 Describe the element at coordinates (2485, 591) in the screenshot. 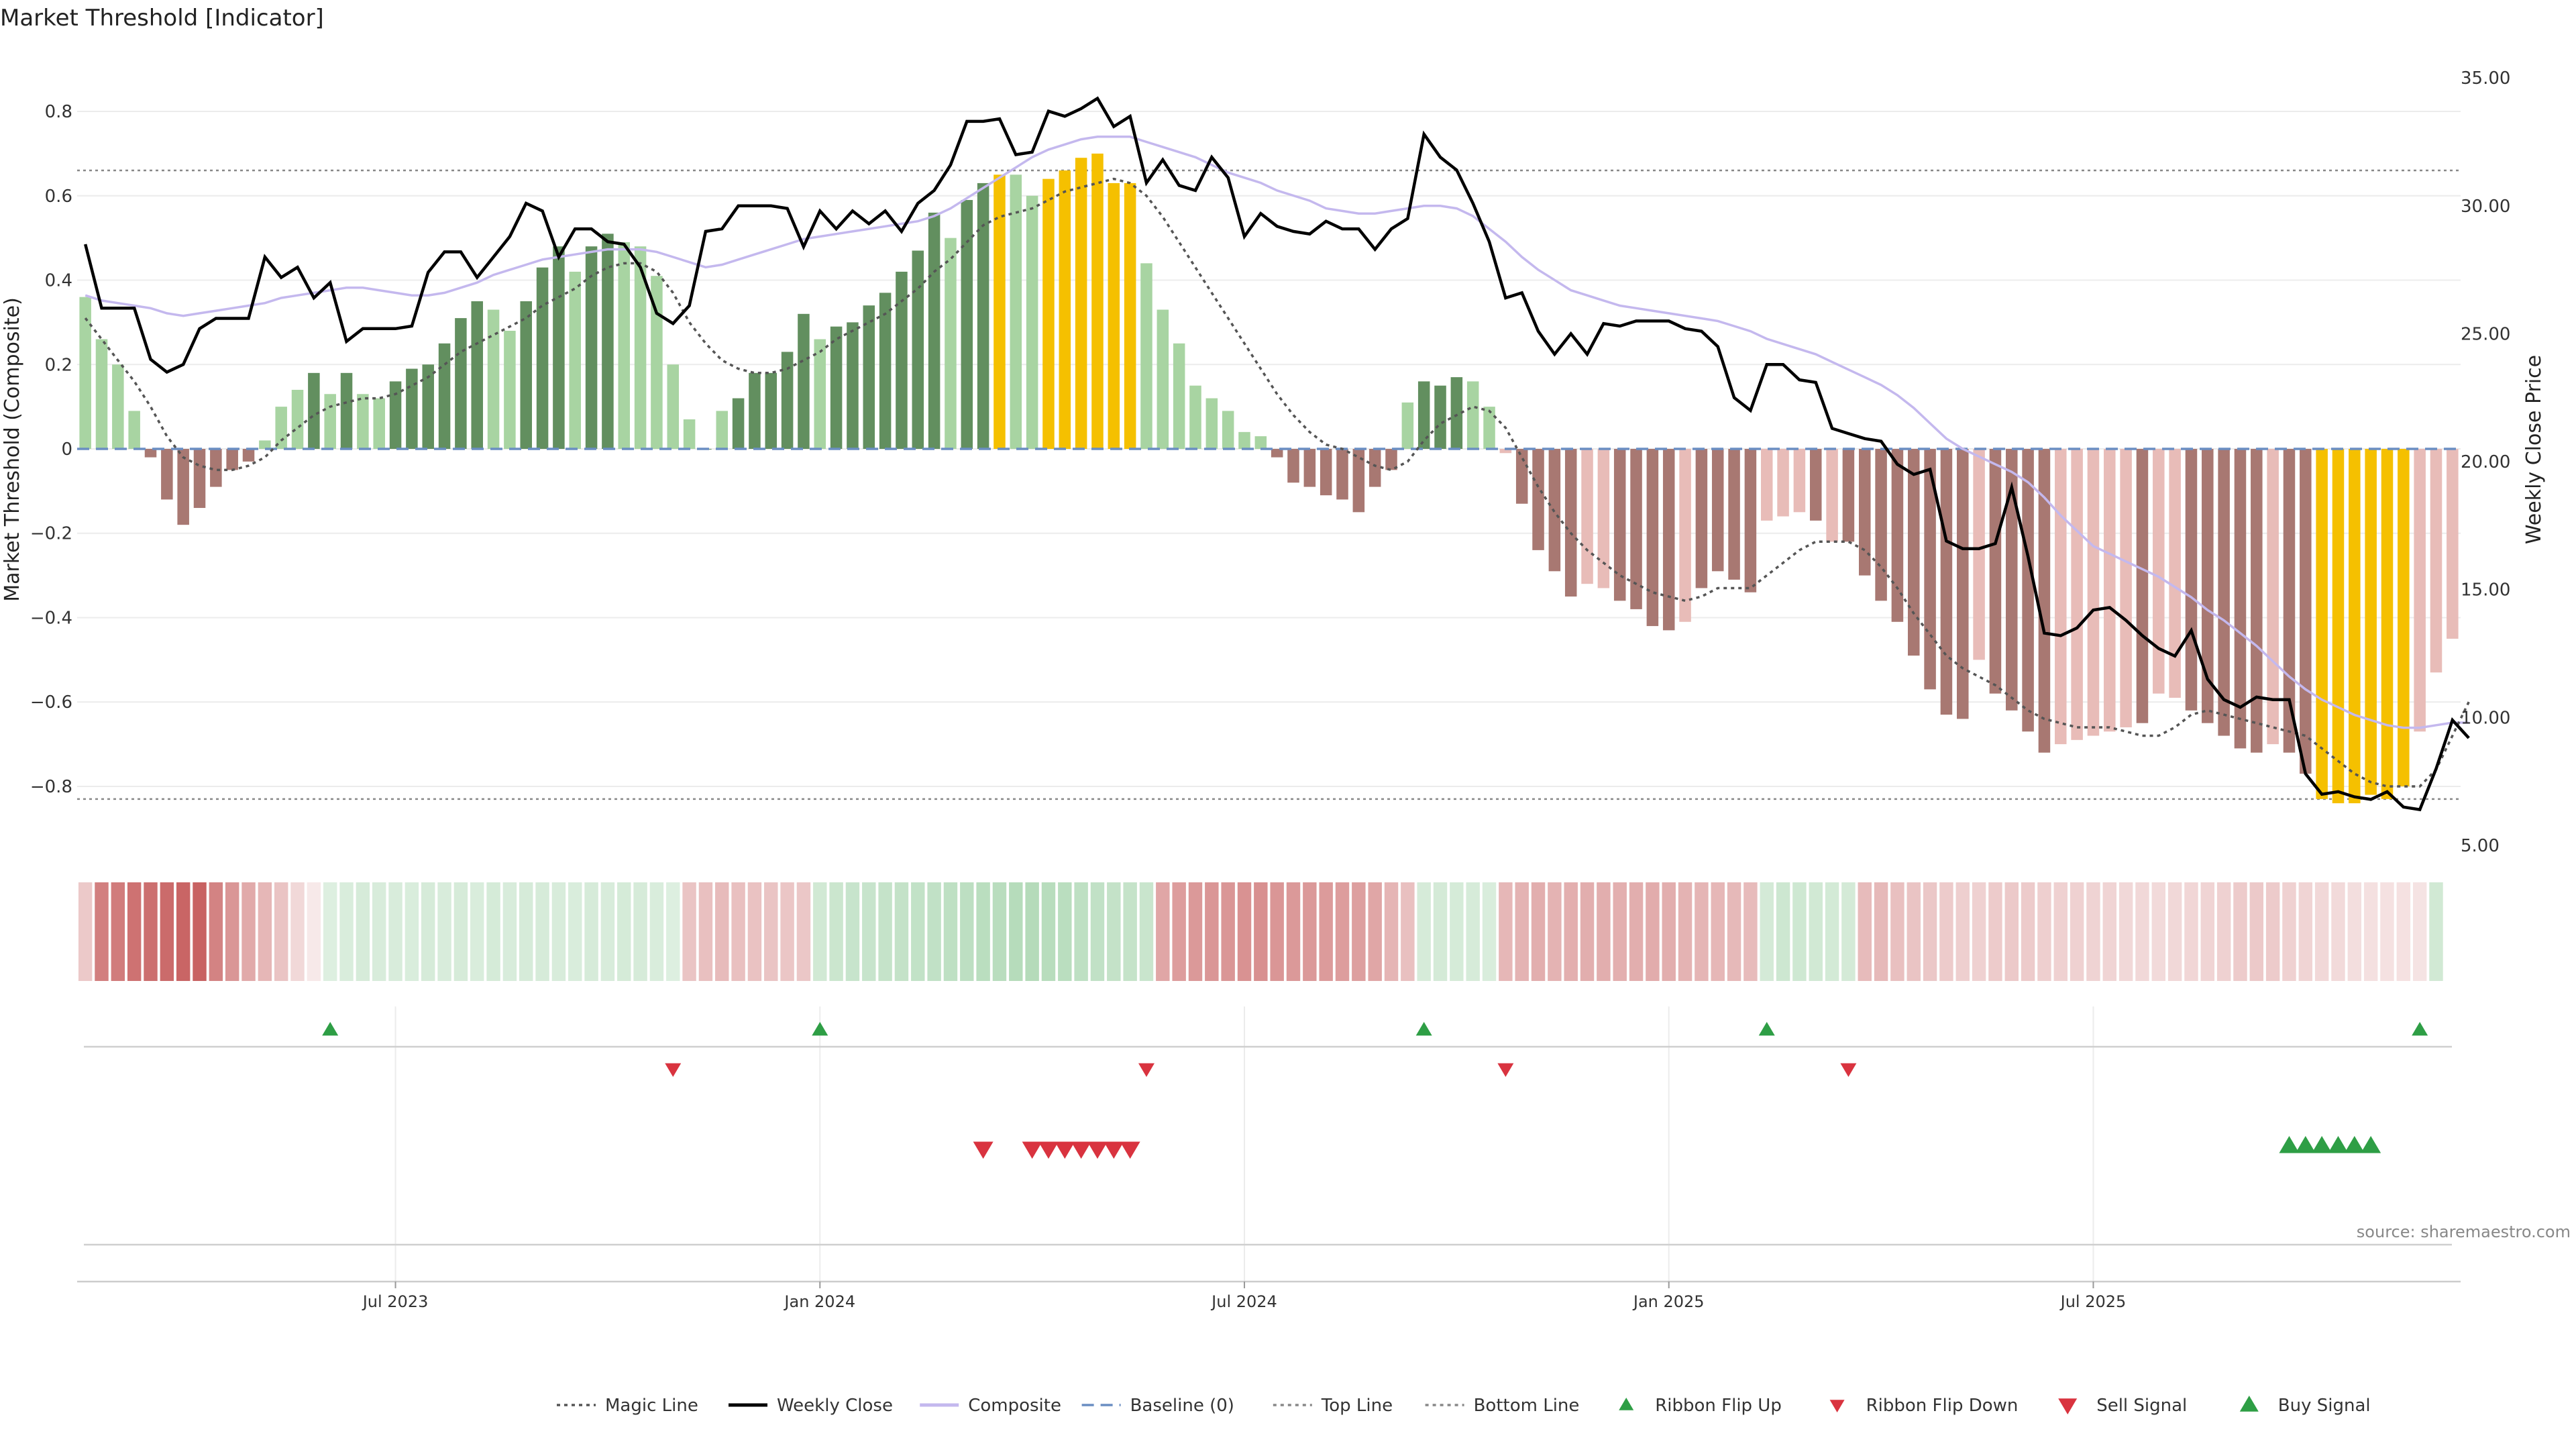

I see `y2-tick-label: 15.00` at that location.